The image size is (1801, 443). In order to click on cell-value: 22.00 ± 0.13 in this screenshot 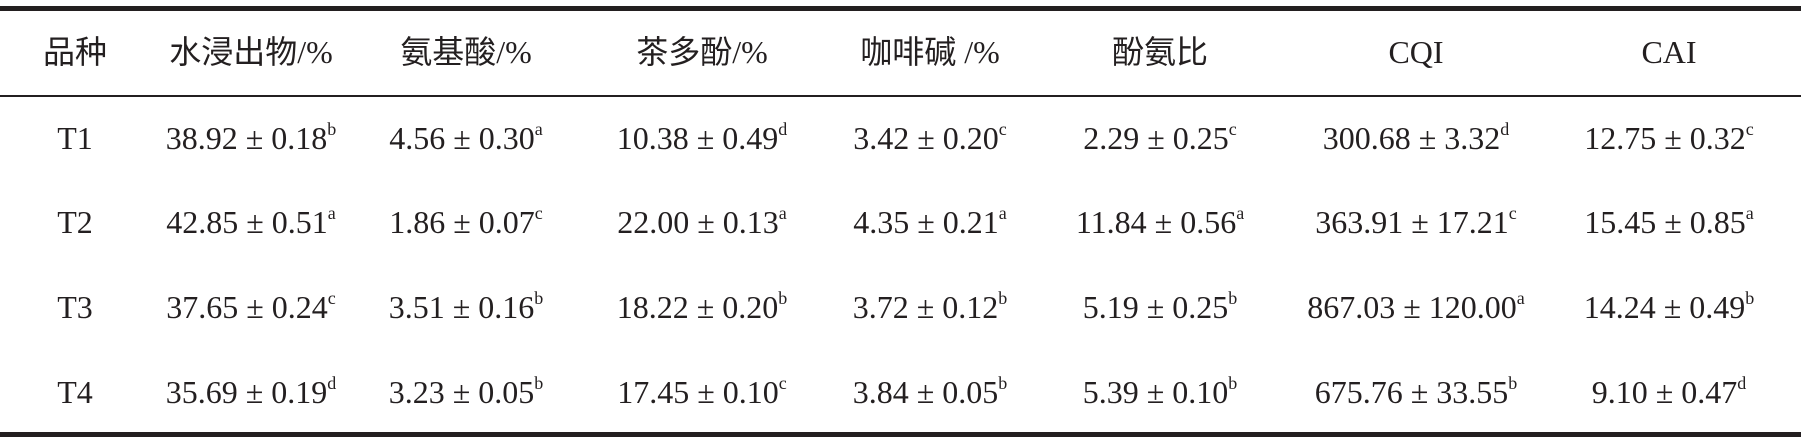, I will do `click(698, 222)`.